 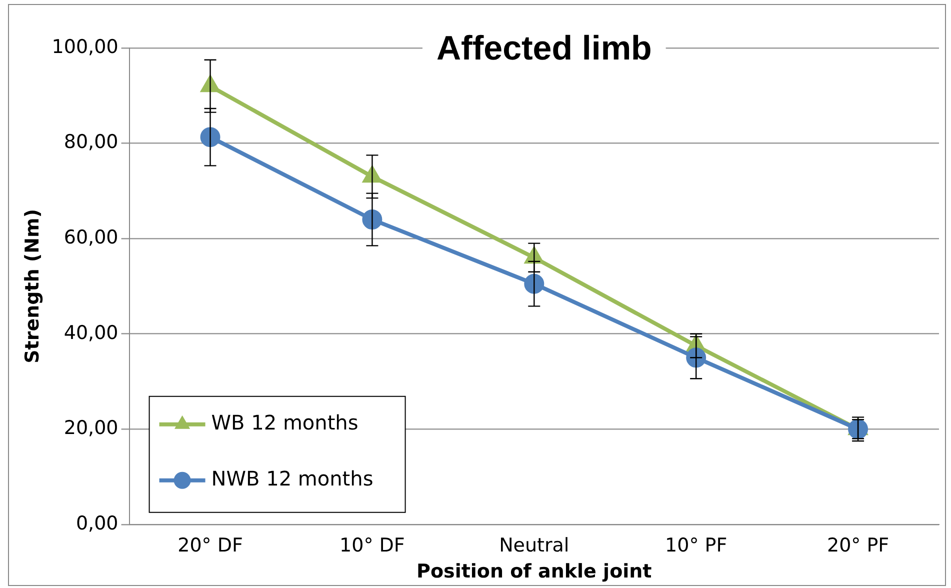 What do you see at coordinates (85, 47) in the screenshot?
I see `y-tick-label: 100,00` at bounding box center [85, 47].